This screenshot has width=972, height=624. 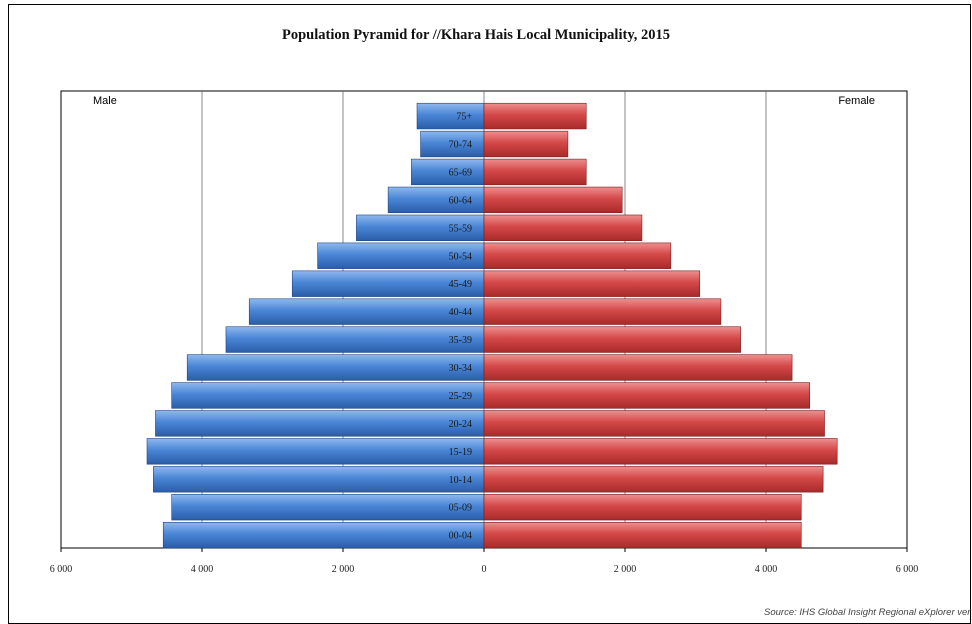 What do you see at coordinates (460, 508) in the screenshot?
I see `category-label: 05-09` at bounding box center [460, 508].